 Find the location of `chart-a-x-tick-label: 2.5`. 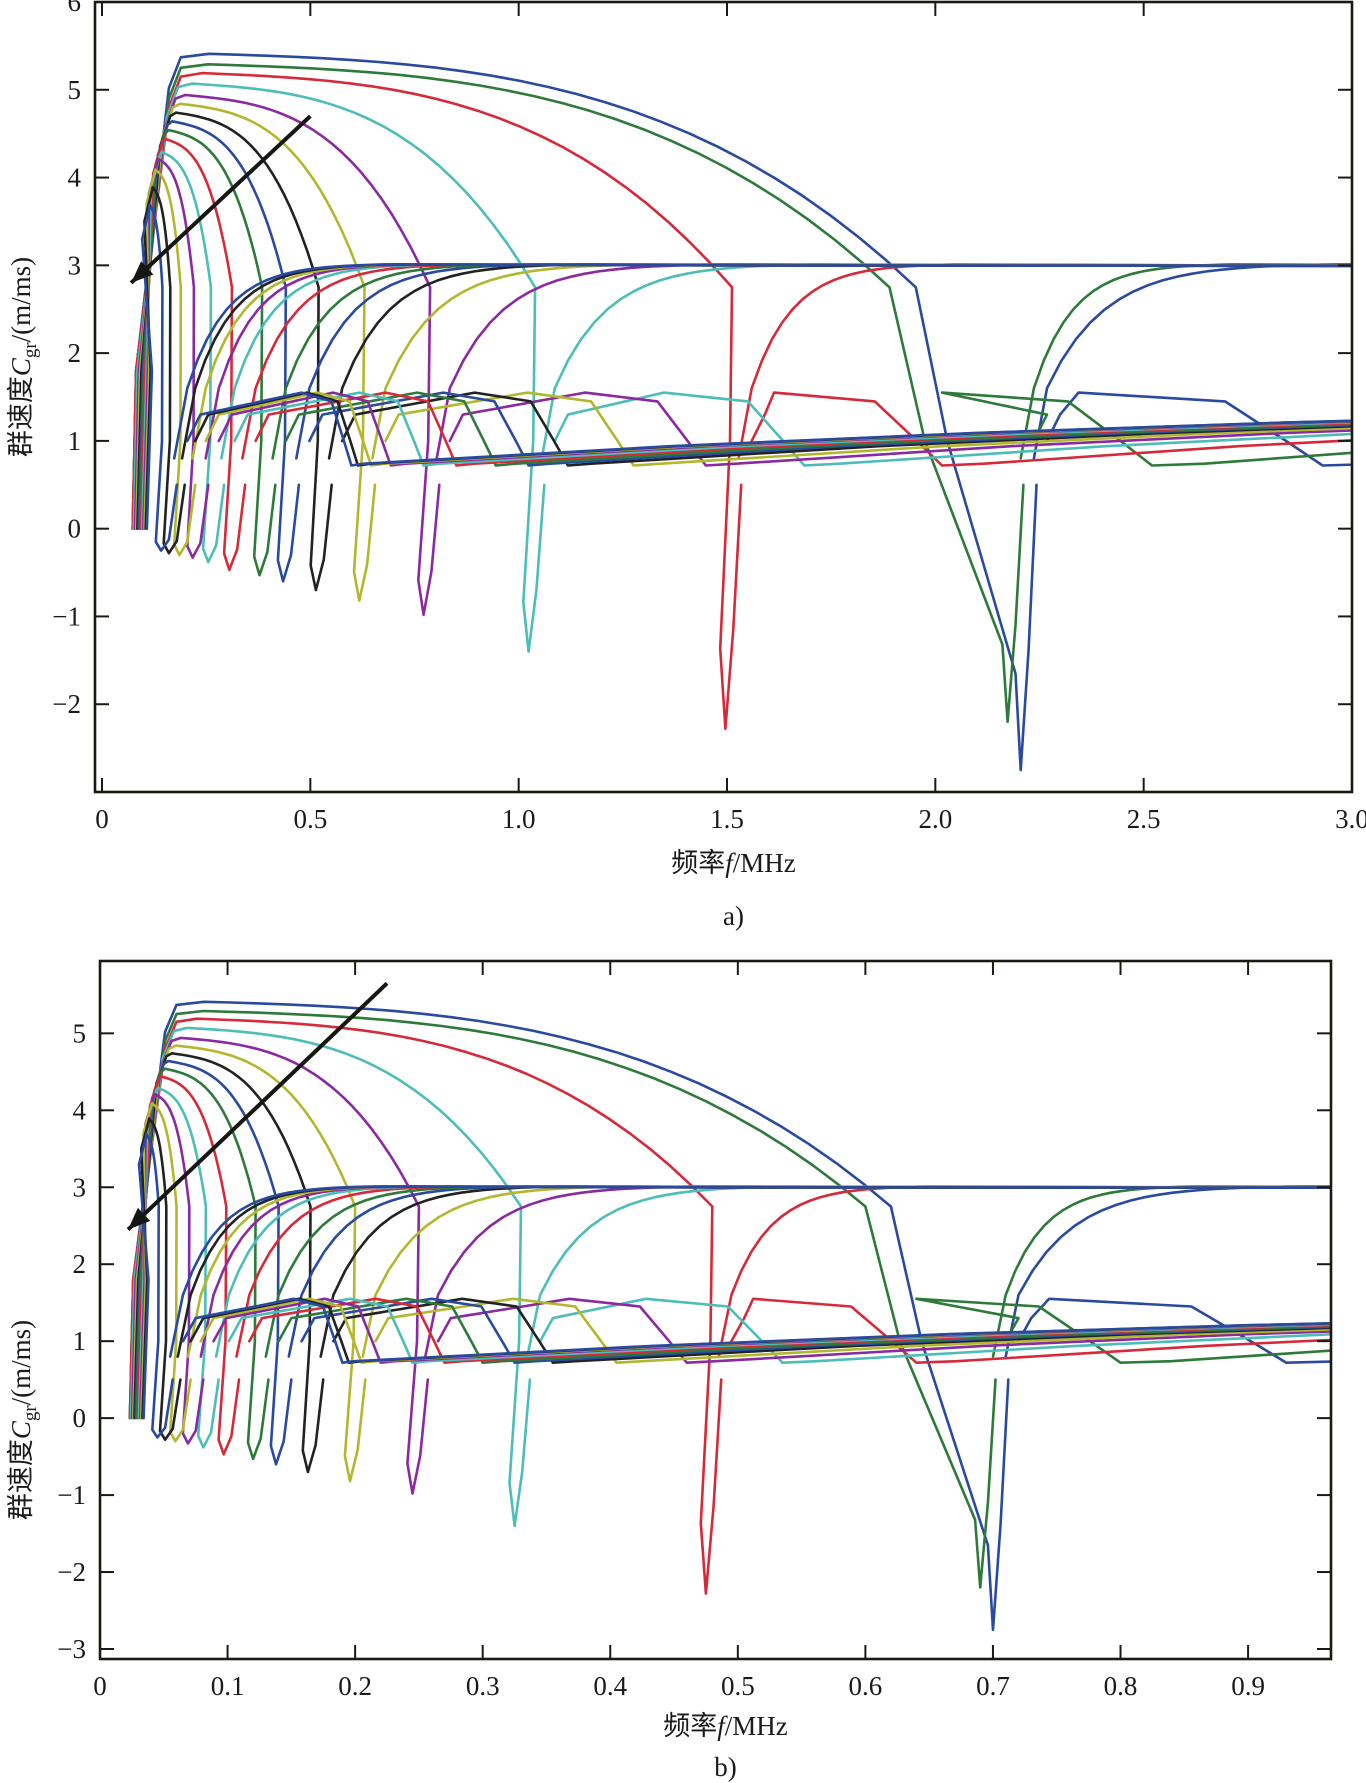

chart-a-x-tick-label: 2.5 is located at coordinates (1144, 819).